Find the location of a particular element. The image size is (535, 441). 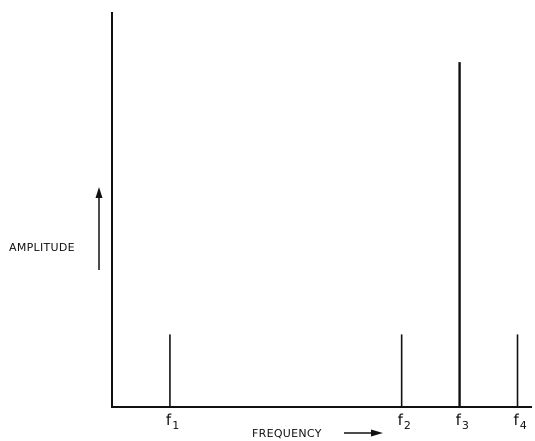

tick-label-2: f2 is located at coordinates (404, 421).